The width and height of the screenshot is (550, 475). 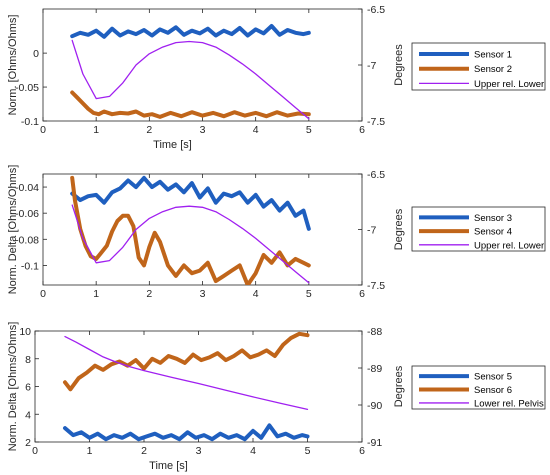 I want to click on y-left-tick-label: -0.08, so click(x=27, y=240).